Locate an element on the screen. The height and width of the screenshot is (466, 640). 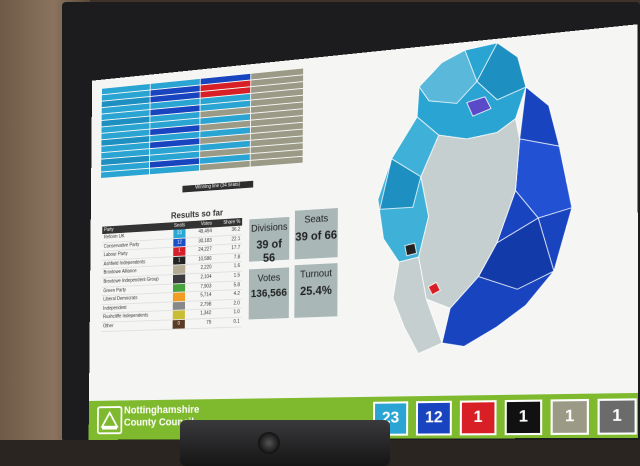
party-votes: 7,903 is located at coordinates (199, 286).